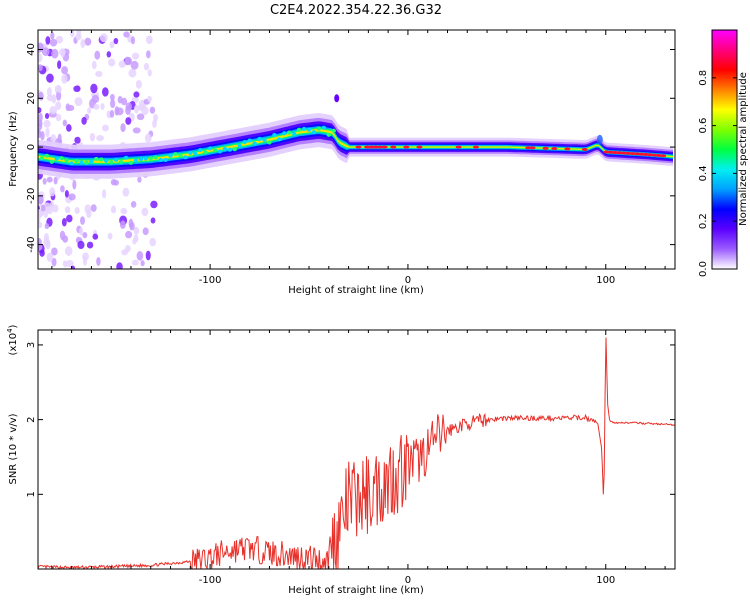 The height and width of the screenshot is (604, 750). I want to click on colorbar-label: Normalized spectral amplitude, so click(743, 149).